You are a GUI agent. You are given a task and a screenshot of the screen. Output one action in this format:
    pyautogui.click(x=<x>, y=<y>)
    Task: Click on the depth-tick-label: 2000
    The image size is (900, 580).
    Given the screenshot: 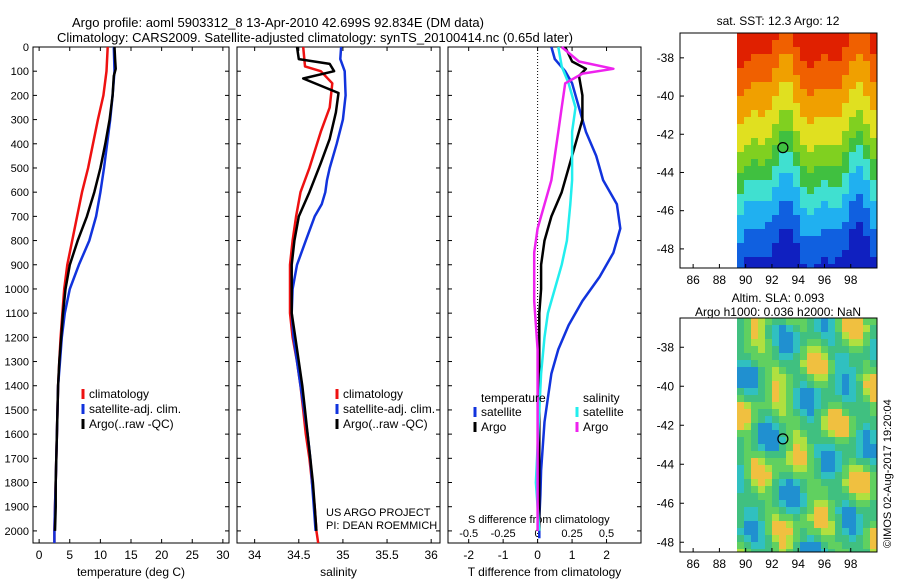 What is the action you would take?
    pyautogui.click(x=17, y=532)
    